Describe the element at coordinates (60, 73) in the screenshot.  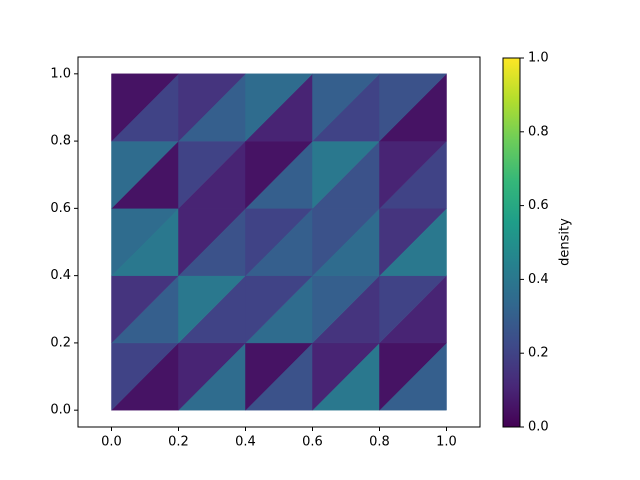
I see `y-tick-label: 1.0` at that location.